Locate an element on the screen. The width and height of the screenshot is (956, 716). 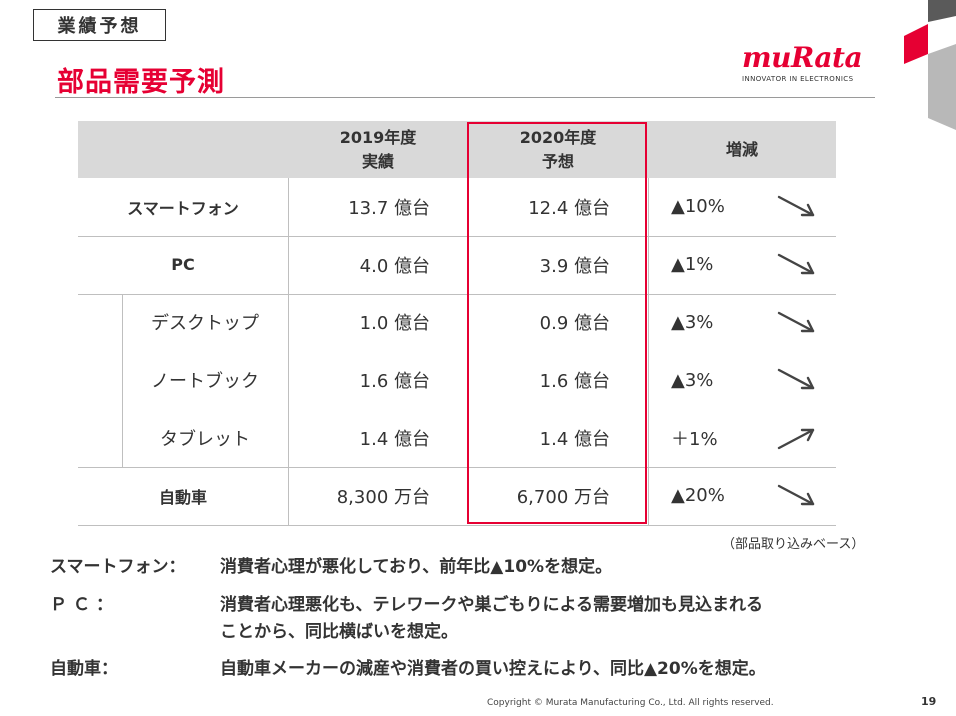
forecast-column-highlight is located at coordinates (557, 323).